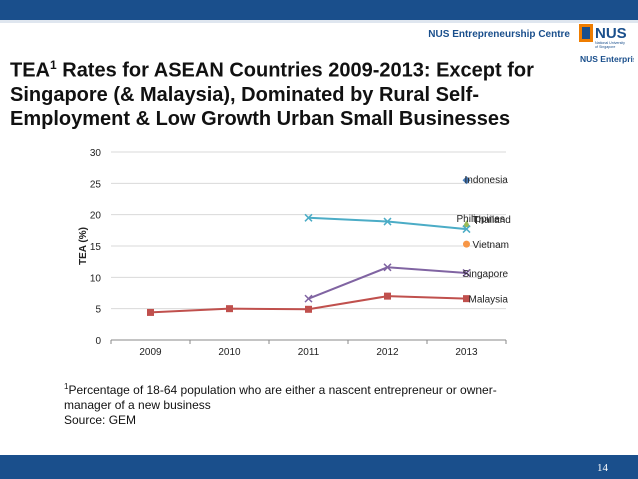 This screenshot has width=638, height=479. Describe the element at coordinates (100, 420) in the screenshot. I see `source-label: Source: GEM` at that location.